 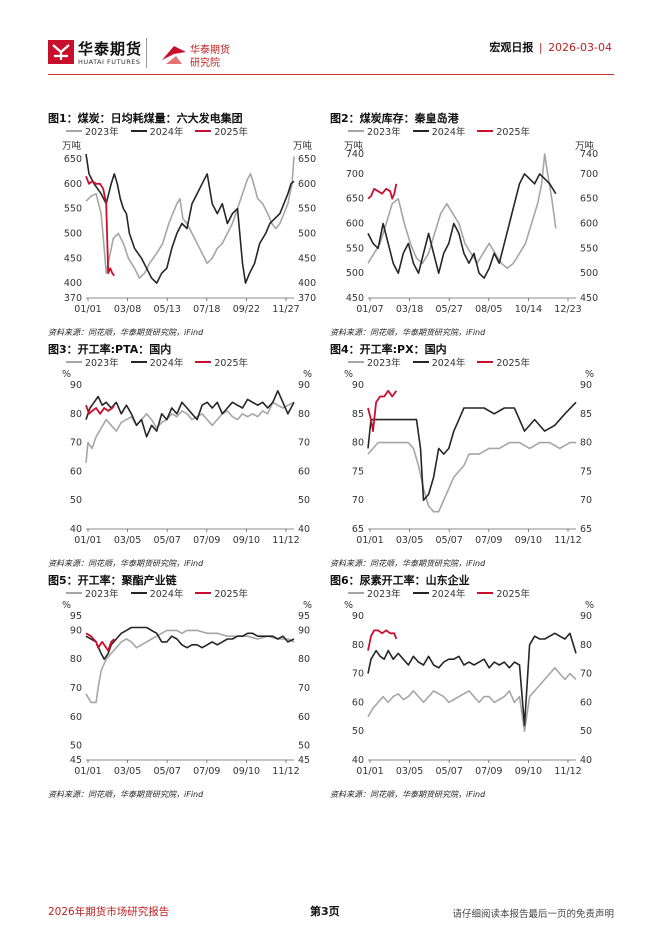 What do you see at coordinates (586, 471) in the screenshot?
I see `y-tick-label-right: 75` at bounding box center [586, 471].